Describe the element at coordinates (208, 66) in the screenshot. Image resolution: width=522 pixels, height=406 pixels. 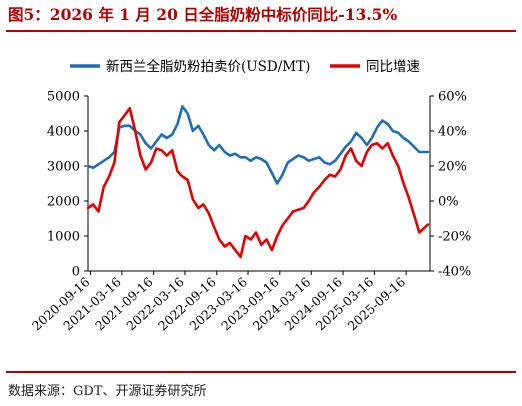
I see `legend-label-1: 新西兰全脂奶粉拍卖价(USD/MT)` at that location.